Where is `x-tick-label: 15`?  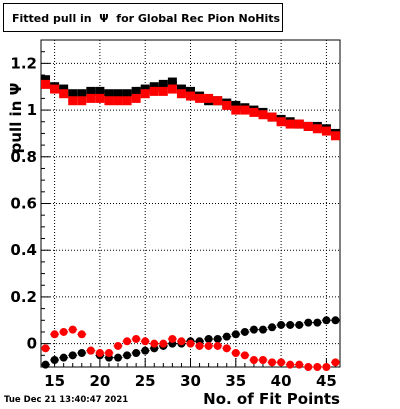 x-tick-label: 15 is located at coordinates (54, 381).